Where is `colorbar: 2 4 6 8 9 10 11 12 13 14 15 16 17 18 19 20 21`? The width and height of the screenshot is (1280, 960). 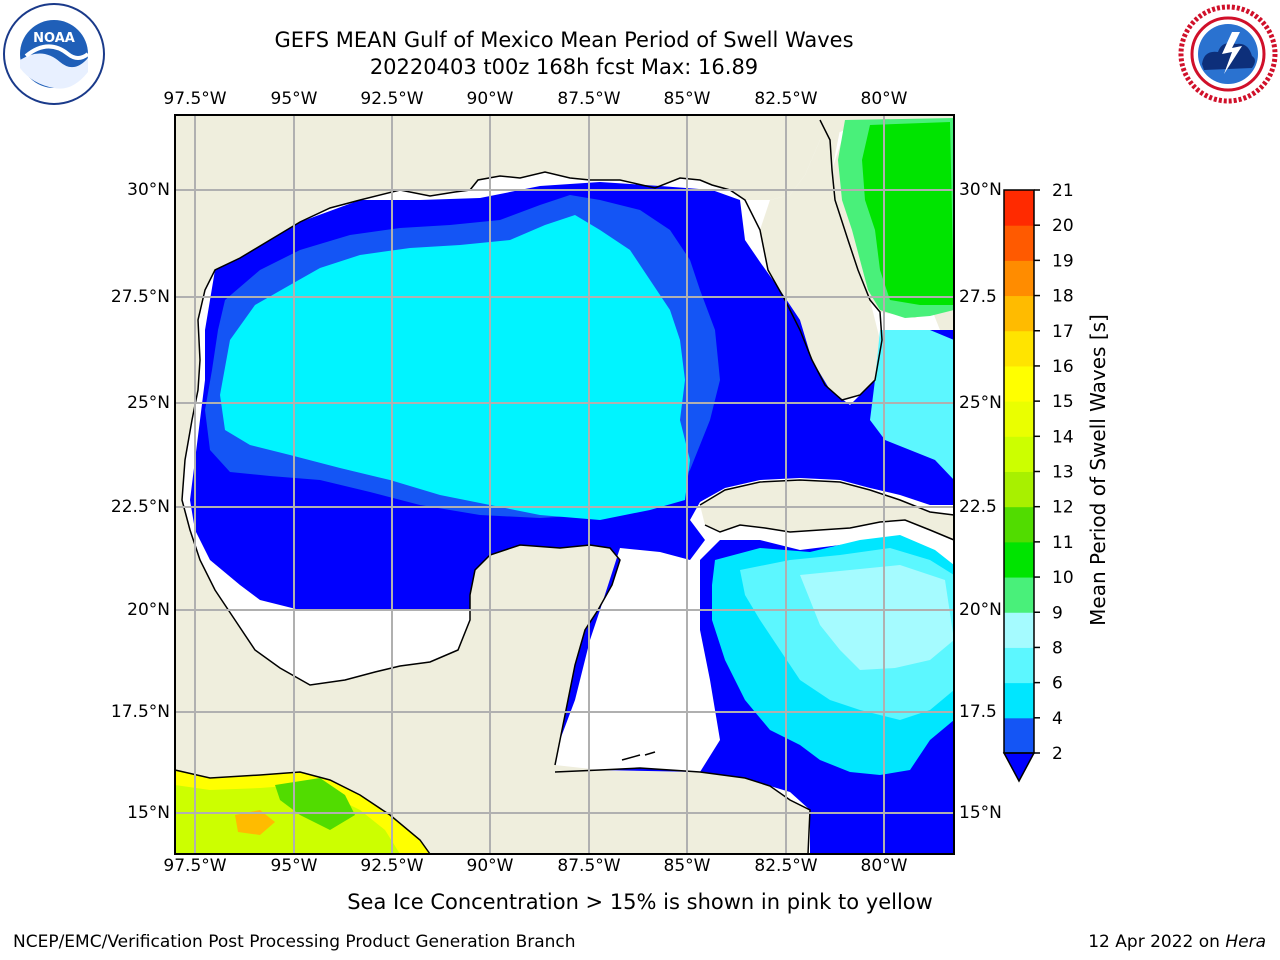
colorbar: 2 4 6 8 9 10 11 12 13 14 15 16 17 18 19 20 21 is located at coordinates (1038, 482).